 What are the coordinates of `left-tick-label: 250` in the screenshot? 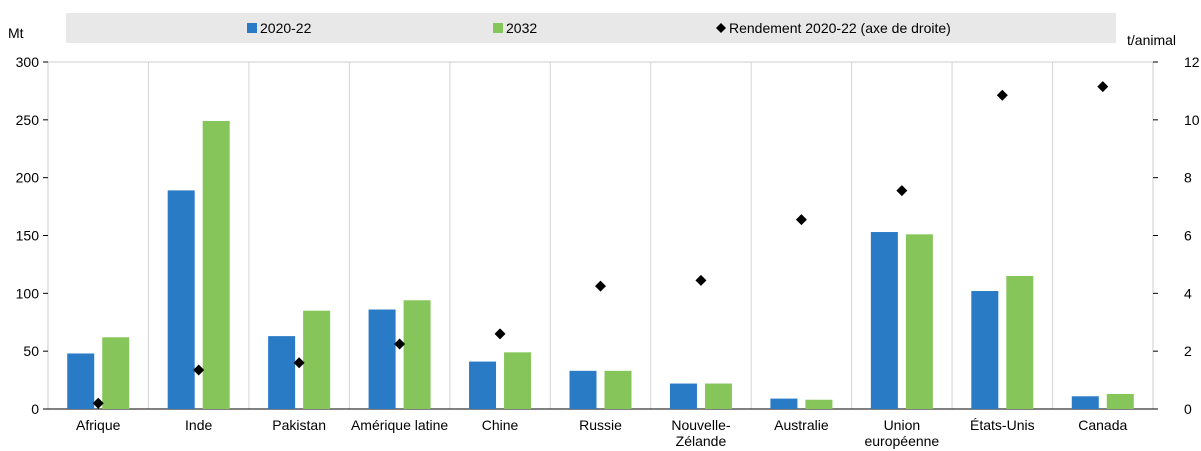 It's located at (28, 120).